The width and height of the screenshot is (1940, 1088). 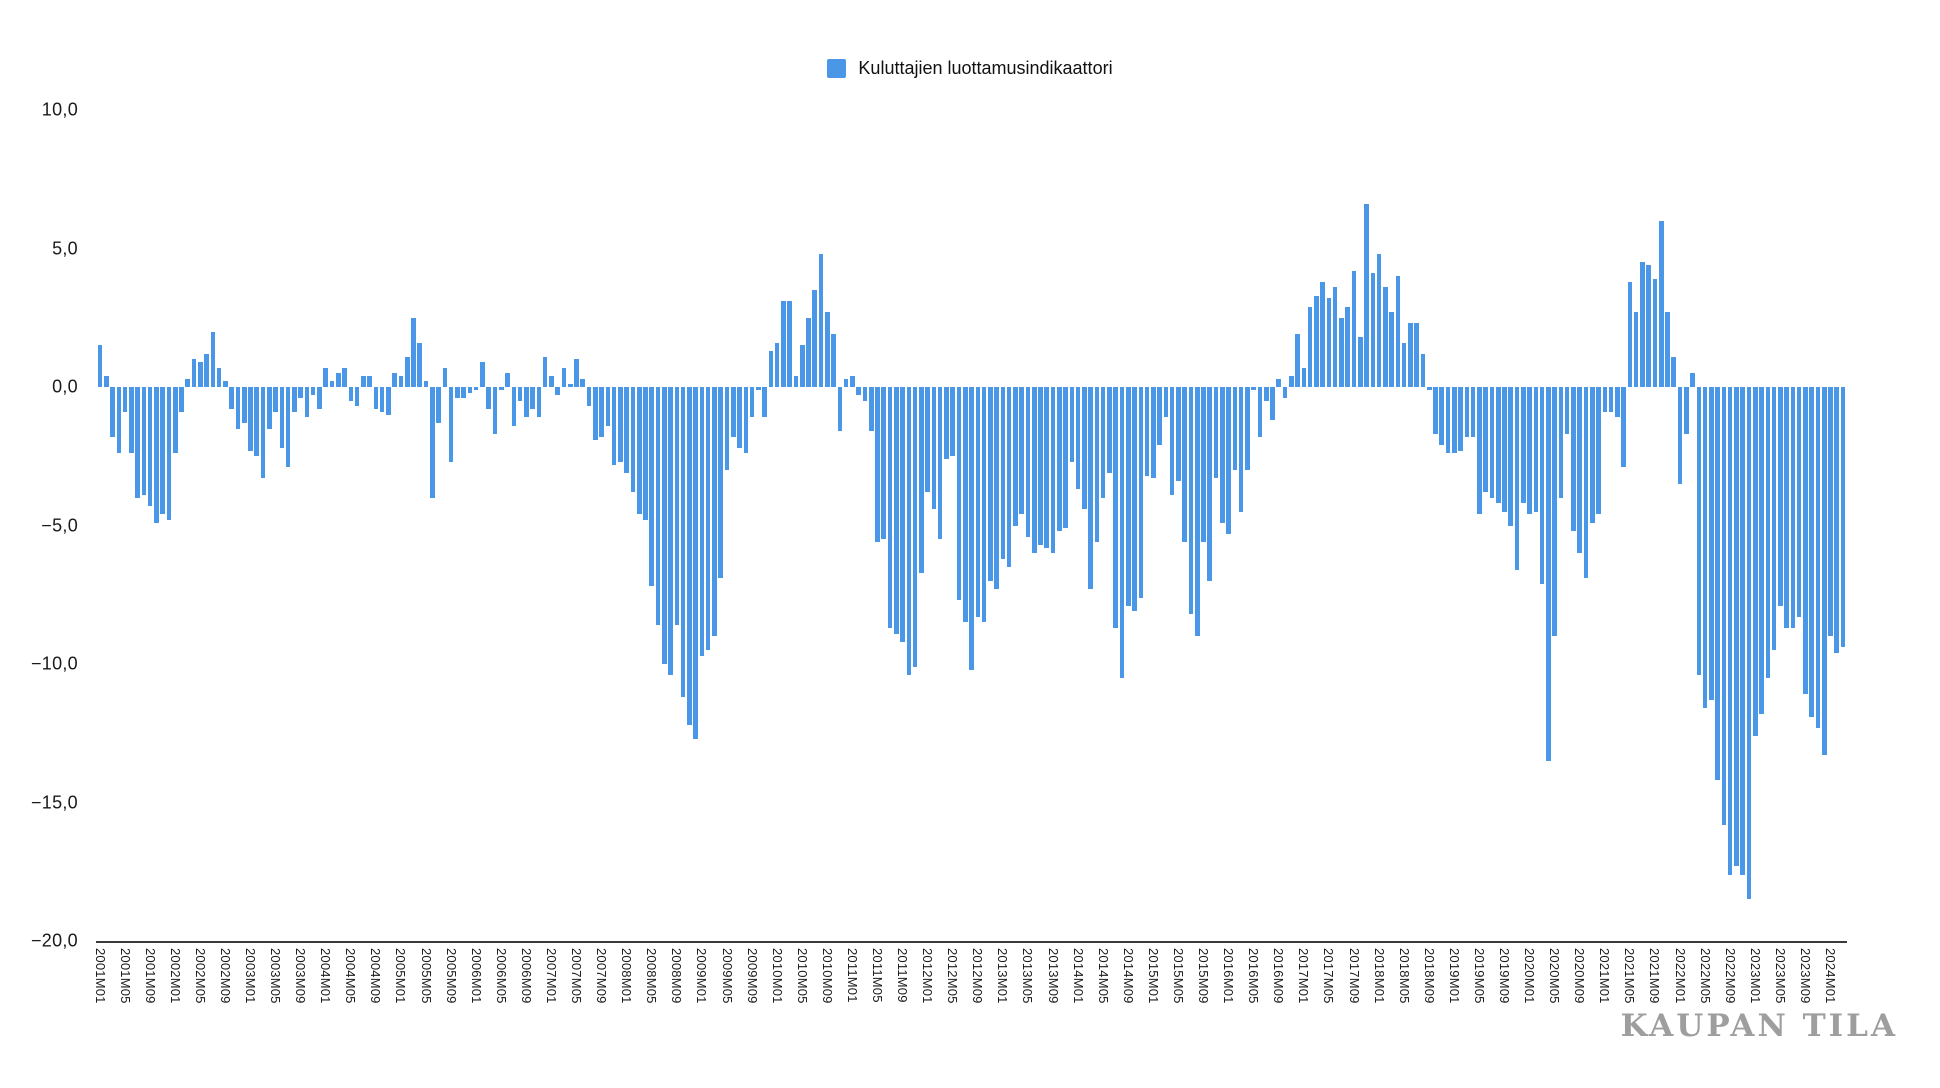 I want to click on x-tick-label: 2009M09, so click(x=752, y=976).